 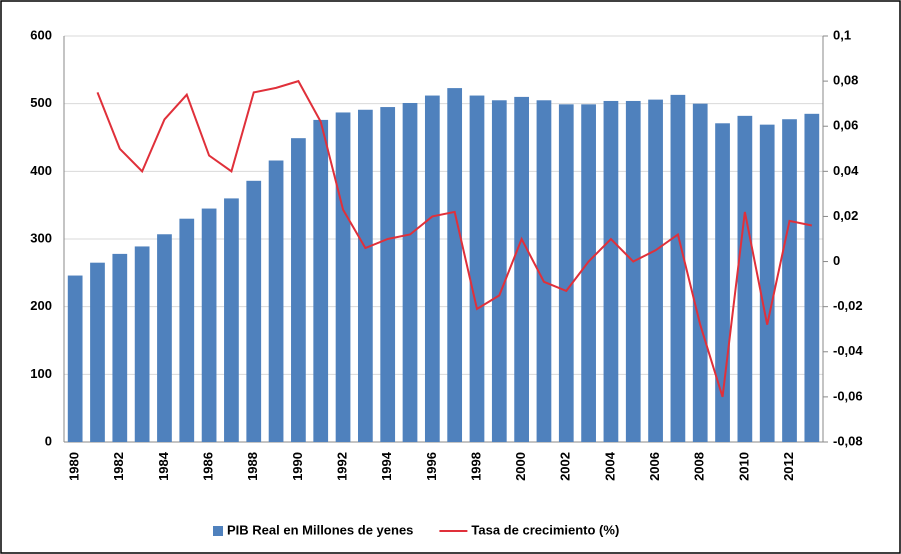 I want to click on y2-tick-label: -0,02, so click(x=848, y=305).